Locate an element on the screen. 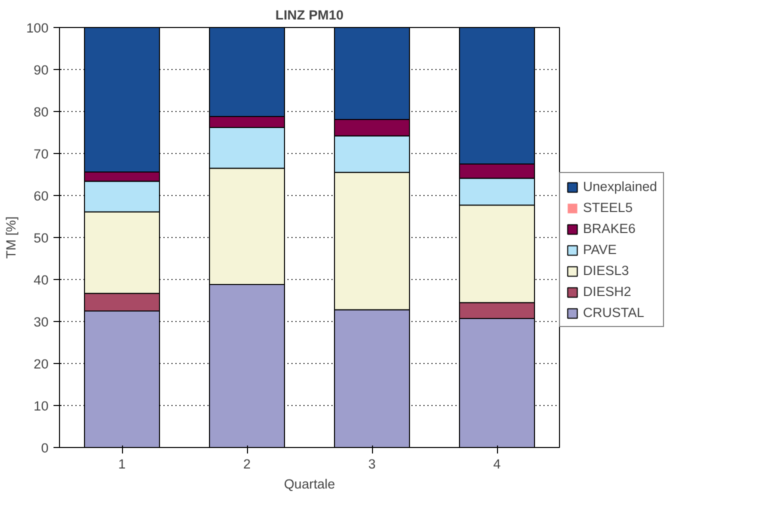 This screenshot has height=526, width=757. x-tick-label: 3 is located at coordinates (372, 464).